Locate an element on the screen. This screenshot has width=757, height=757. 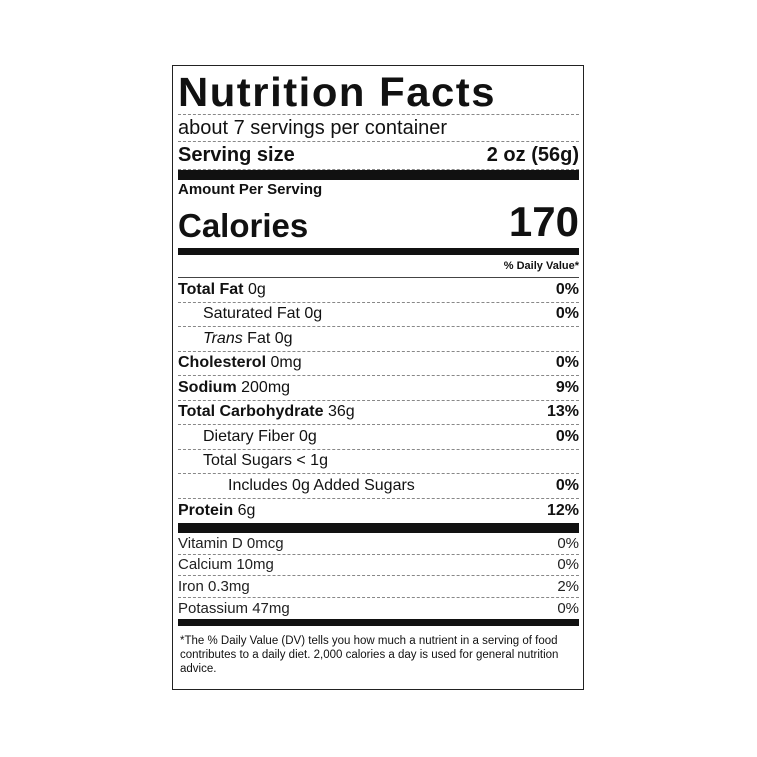
nutrient-amount: 0mg is located at coordinates (286, 363).